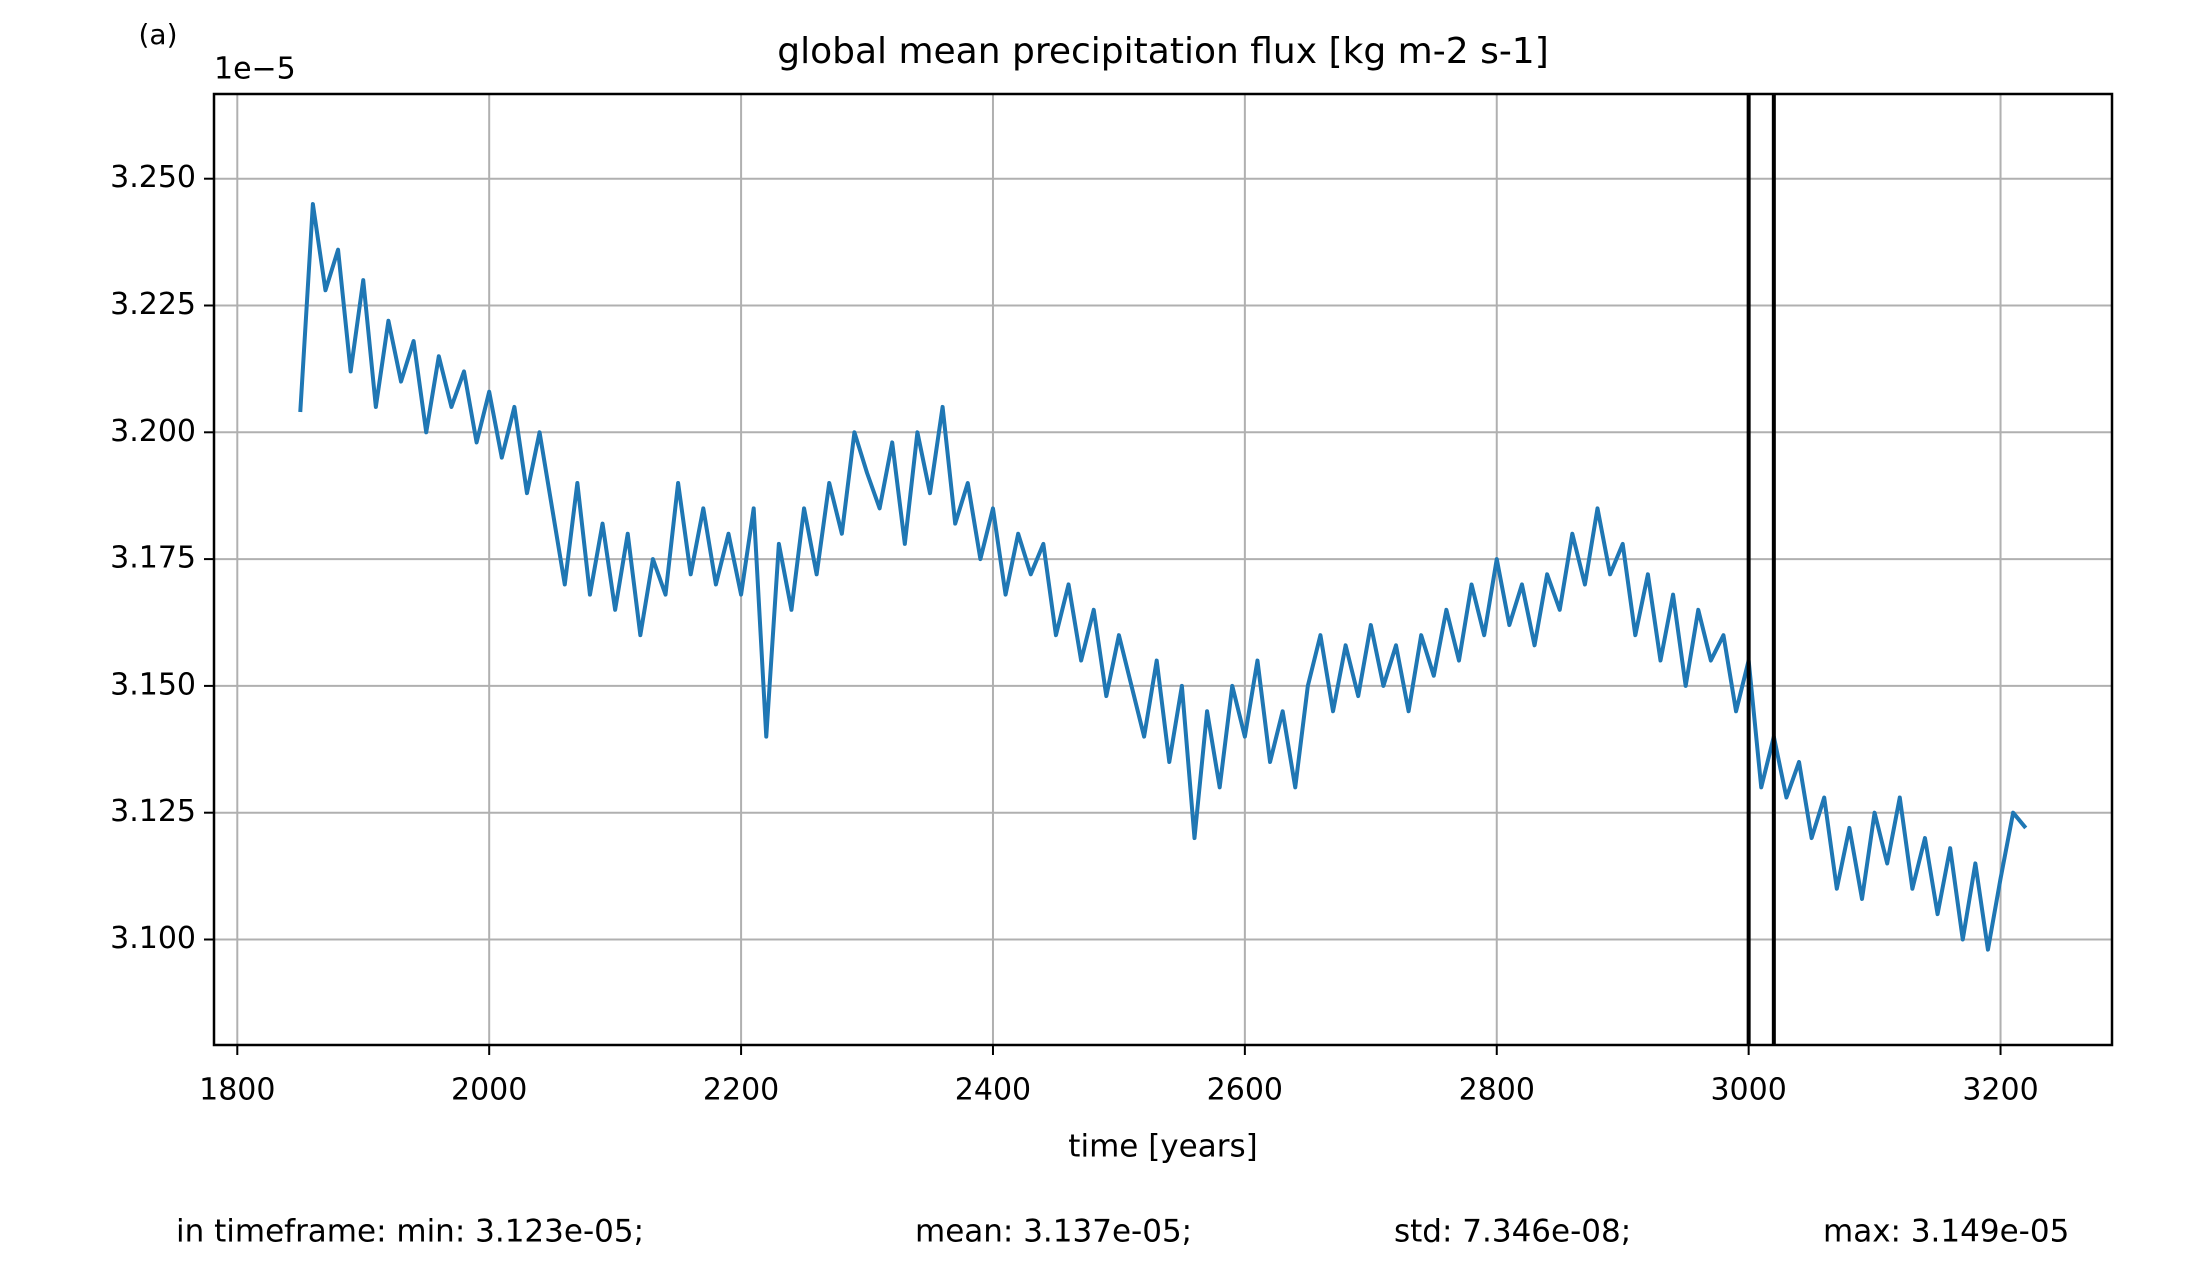  What do you see at coordinates (1748, 1090) in the screenshot?
I see `x-tick-label: 3000` at bounding box center [1748, 1090].